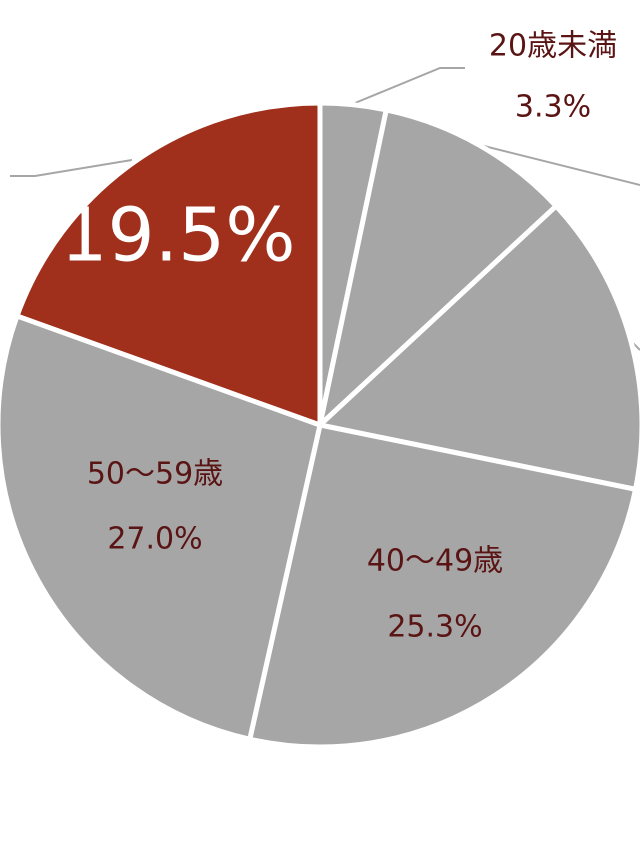  What do you see at coordinates (155, 474) in the screenshot?
I see `category-label: 50～59歳` at bounding box center [155, 474].